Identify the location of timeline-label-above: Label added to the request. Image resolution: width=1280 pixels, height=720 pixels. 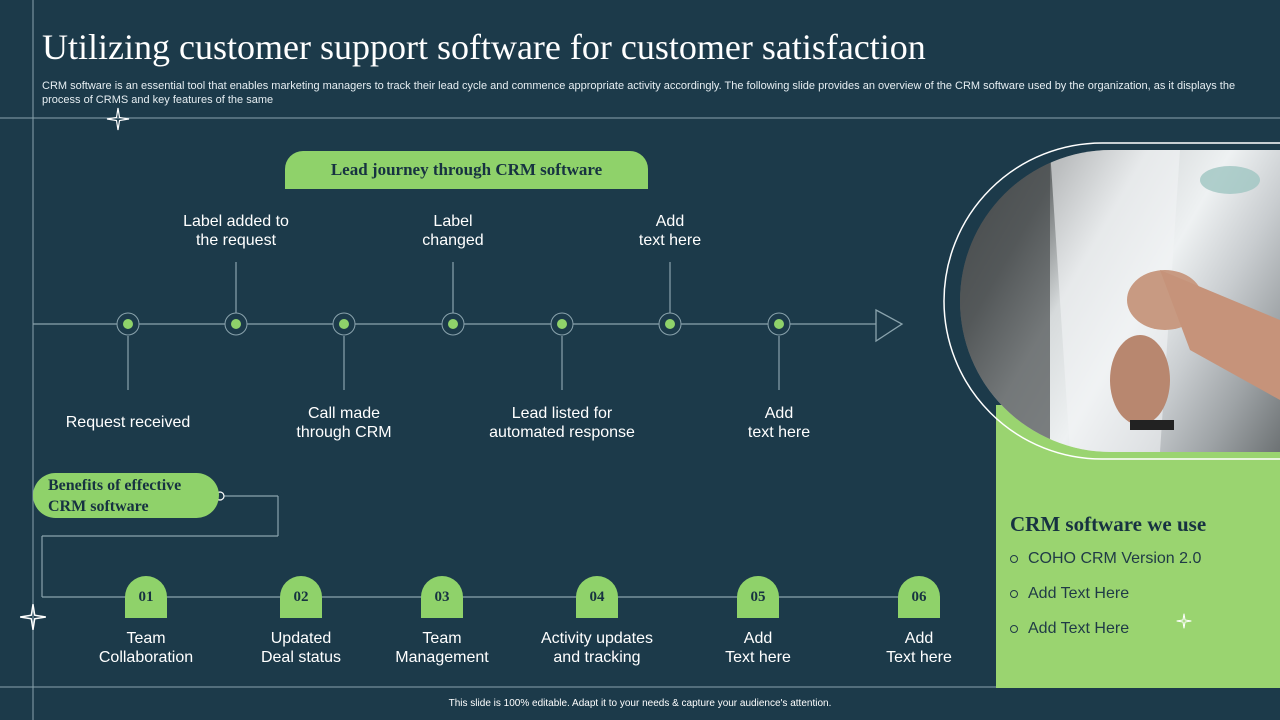
(236, 231).